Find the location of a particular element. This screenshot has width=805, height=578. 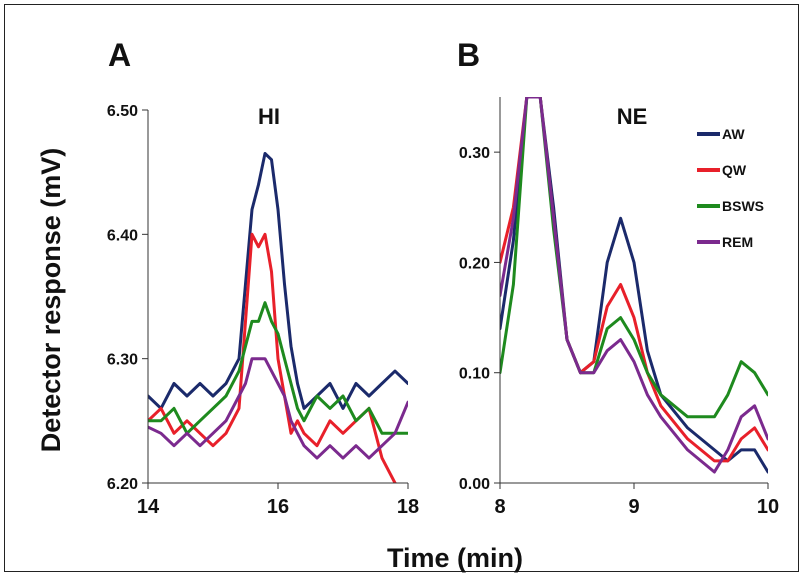

y-axis-title: Detector response (mV) is located at coordinates (51, 300).